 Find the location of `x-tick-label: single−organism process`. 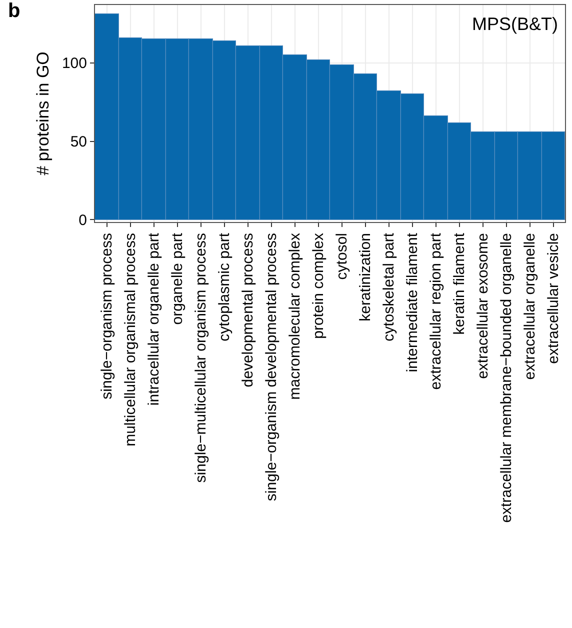

x-tick-label: single−organism process is located at coordinates (107, 316).